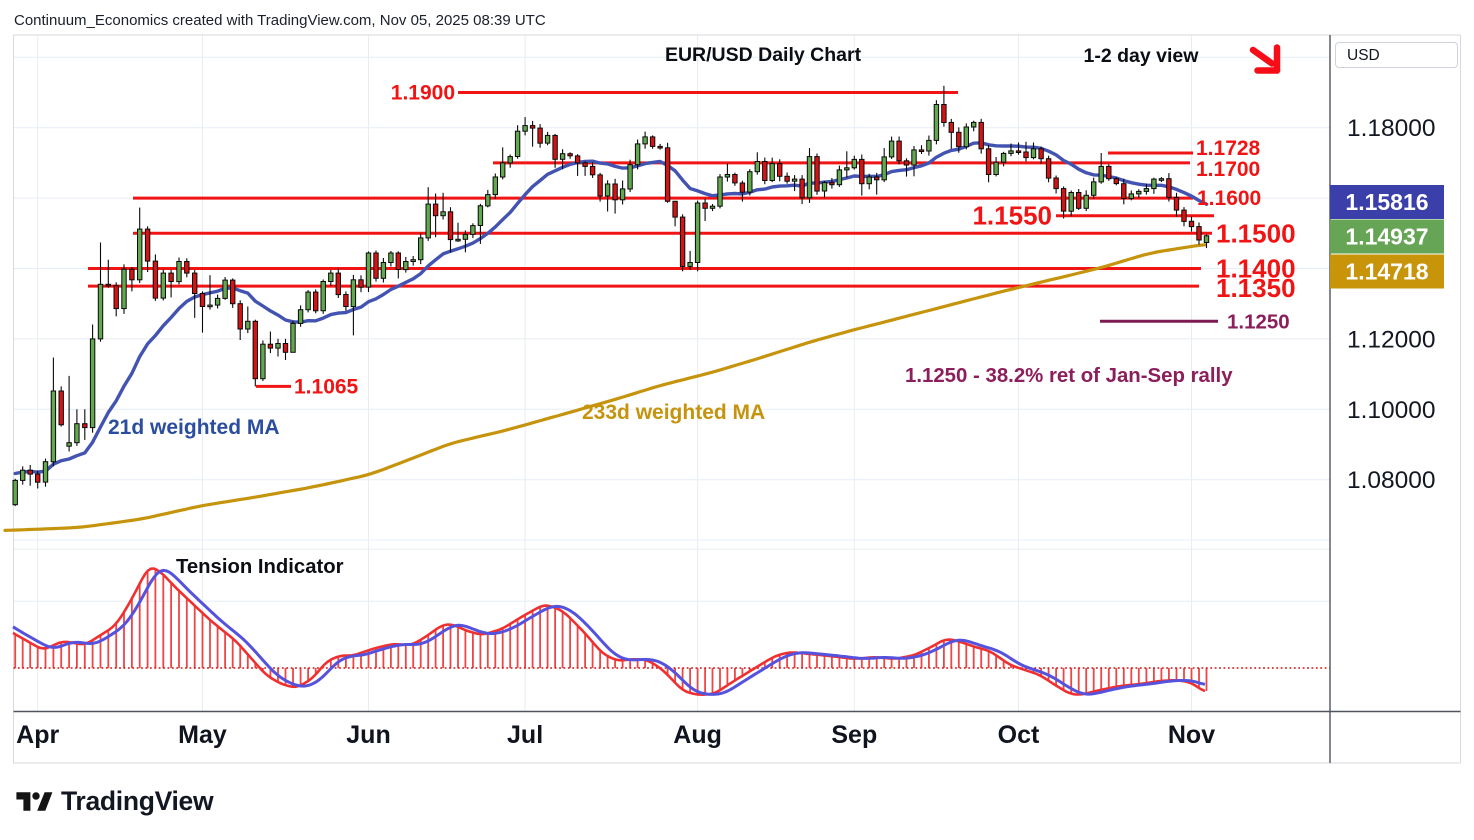 The height and width of the screenshot is (840, 1474). Describe the element at coordinates (326, 386) in the screenshot. I see `svg-text: 1.1065` at that location.